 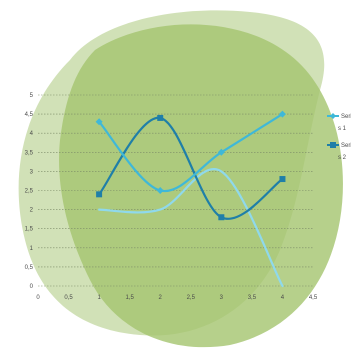 I want to click on x-tick-label: 3, so click(x=222, y=298).